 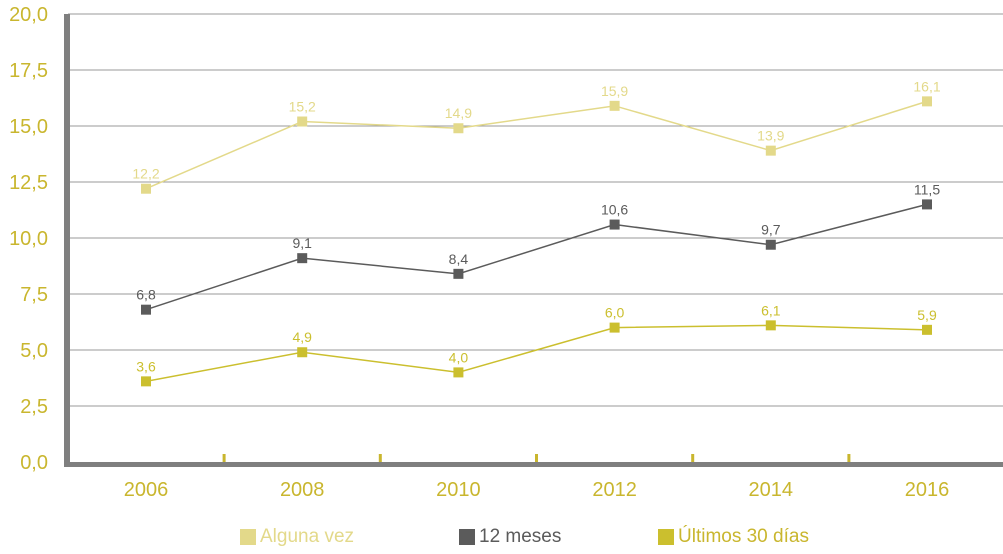 I want to click on data-label: 5,9, so click(x=927, y=315).